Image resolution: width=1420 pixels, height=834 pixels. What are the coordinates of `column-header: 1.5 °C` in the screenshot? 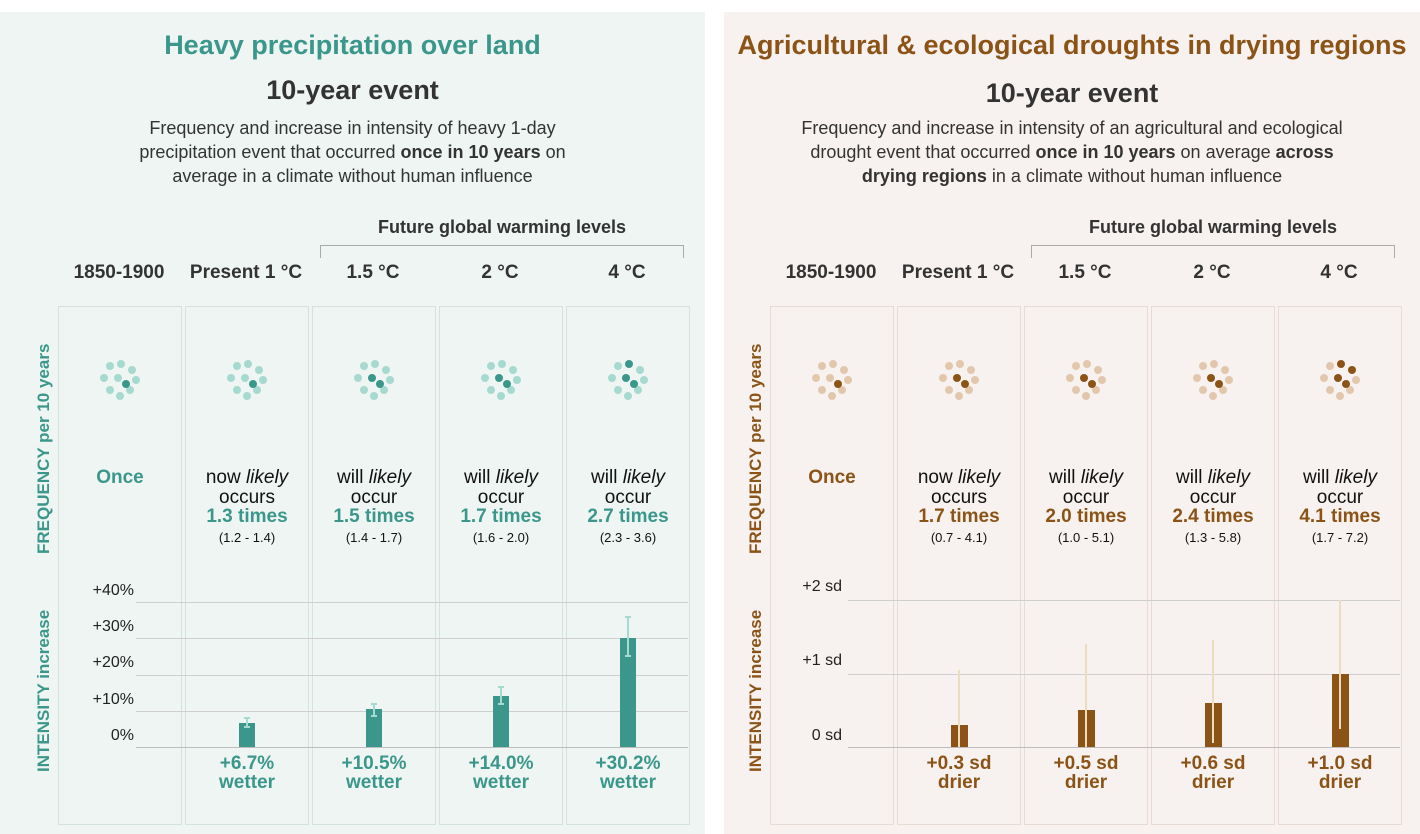 It's located at (1085, 272).